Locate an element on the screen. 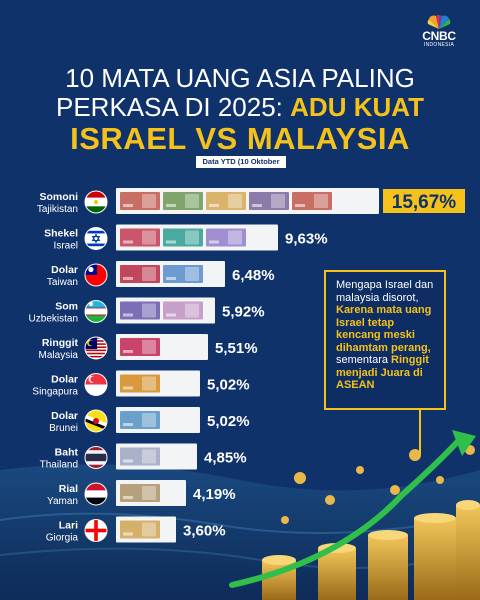 This screenshot has width=480, height=600. title-line-2-plain: PERKASA DI 2025: is located at coordinates (169, 107).